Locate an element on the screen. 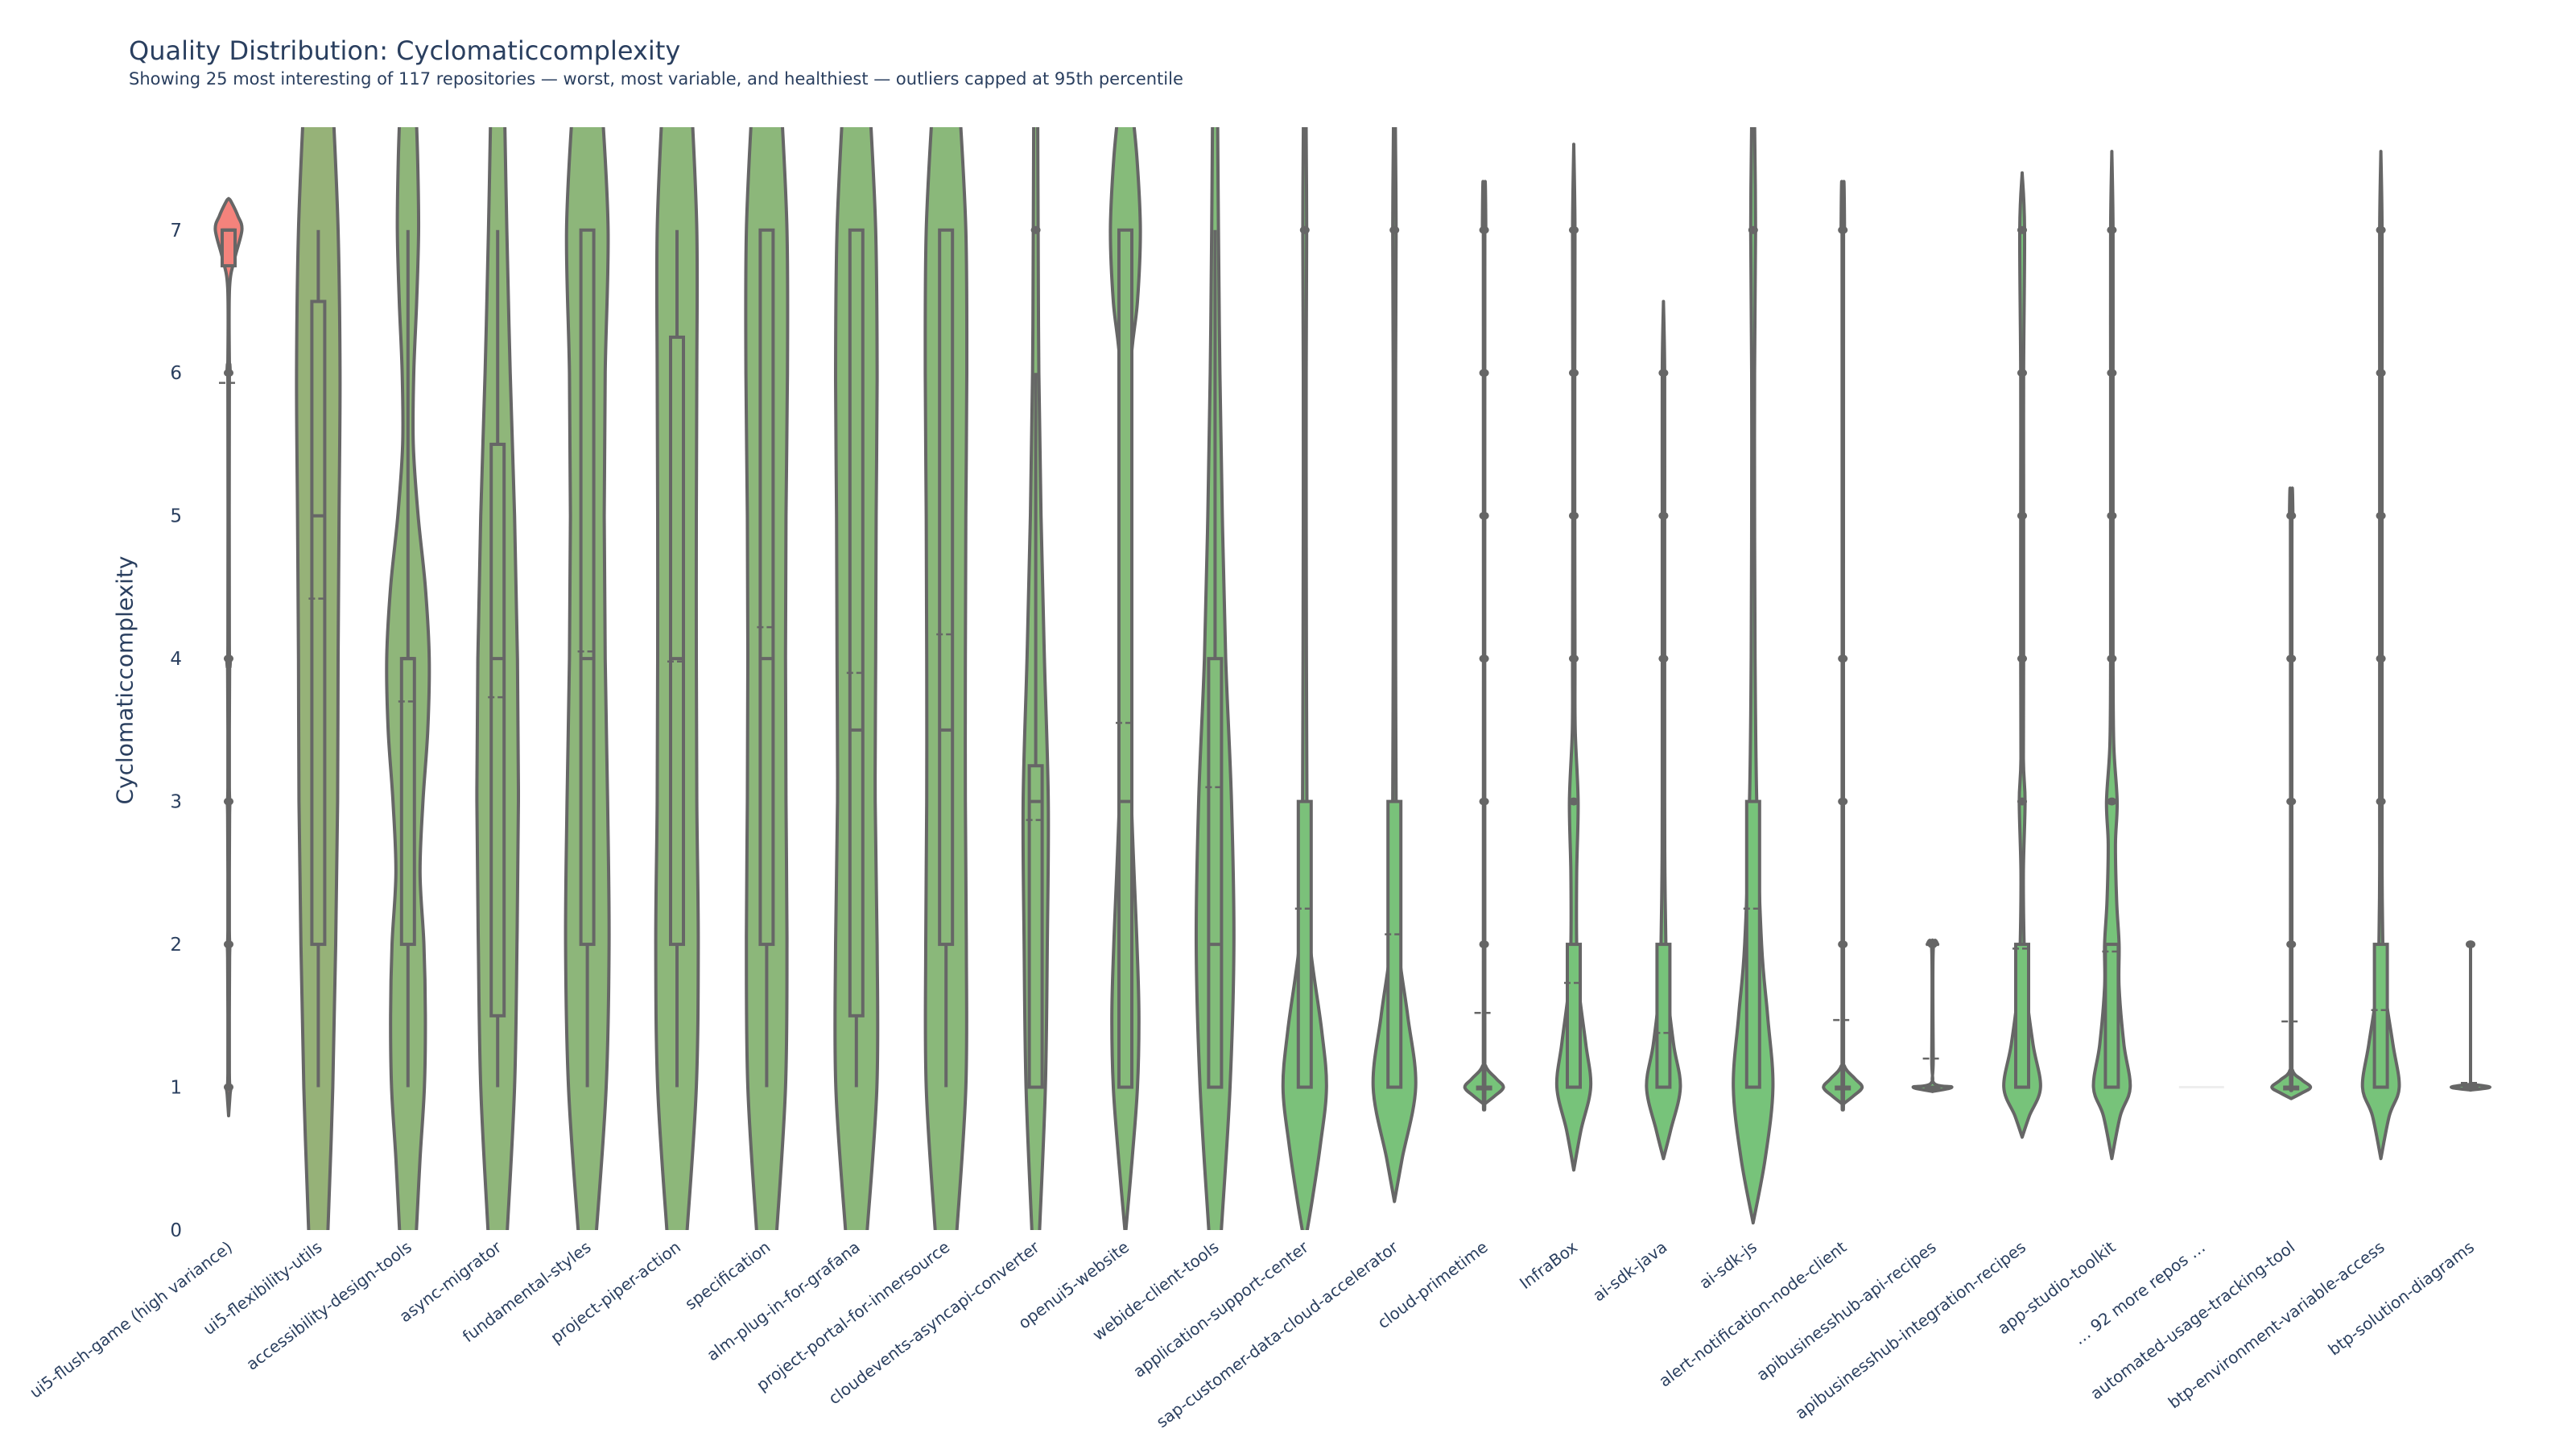 The width and height of the screenshot is (2576, 1449). x-tick-label: specification is located at coordinates (727, 1275).